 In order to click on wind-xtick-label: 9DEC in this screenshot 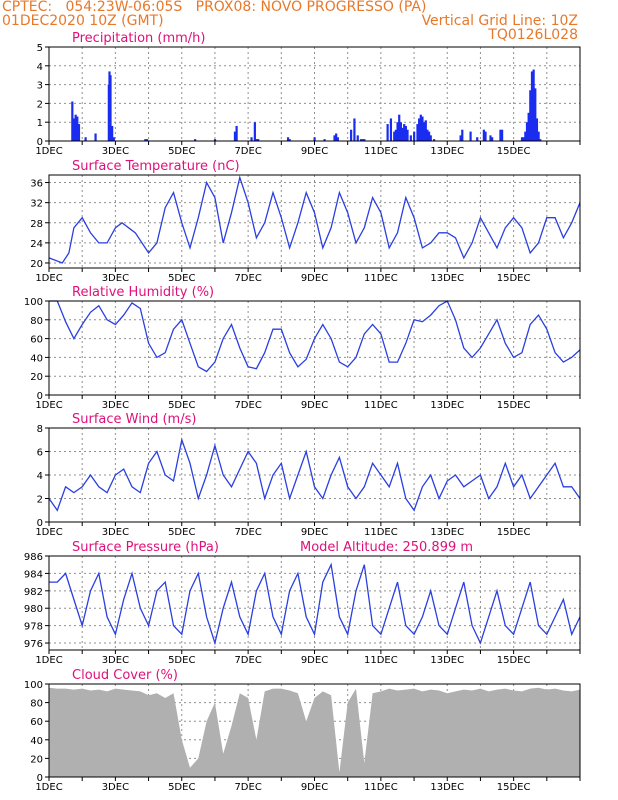, I will do `click(314, 532)`.